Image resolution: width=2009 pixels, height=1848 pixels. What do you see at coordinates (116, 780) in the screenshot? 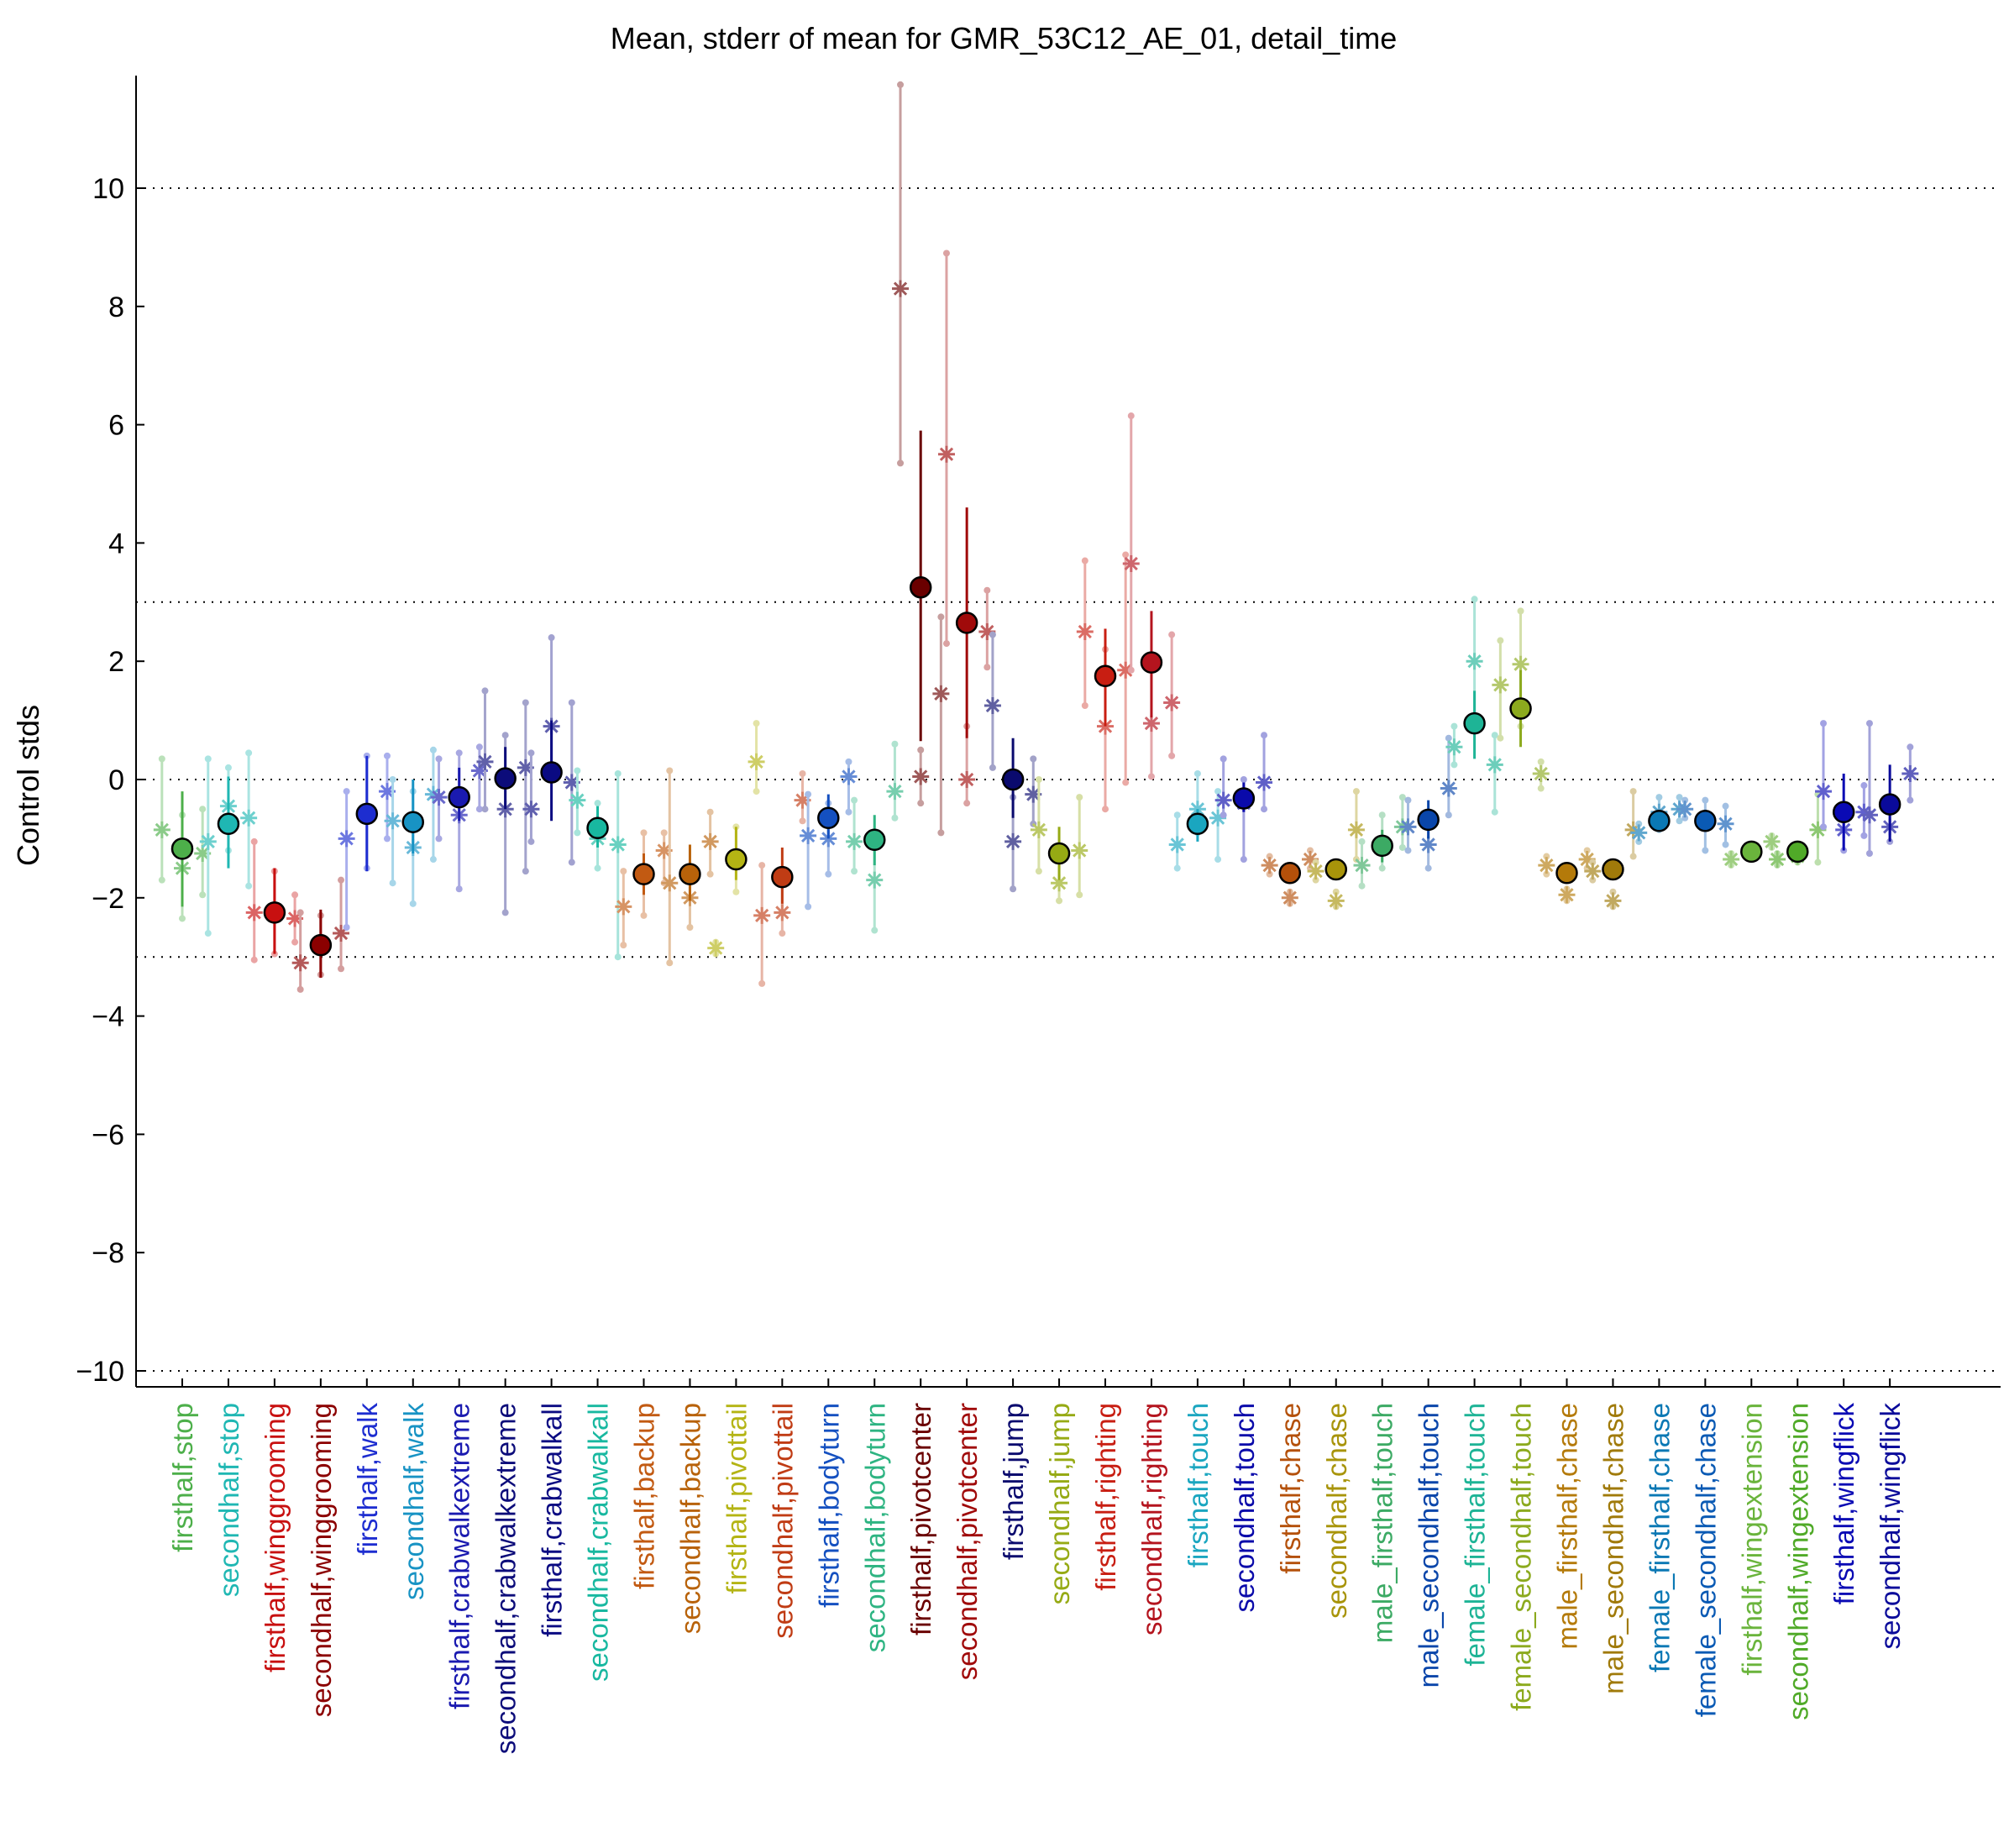
I see `y-tick-label: 0` at bounding box center [116, 780].